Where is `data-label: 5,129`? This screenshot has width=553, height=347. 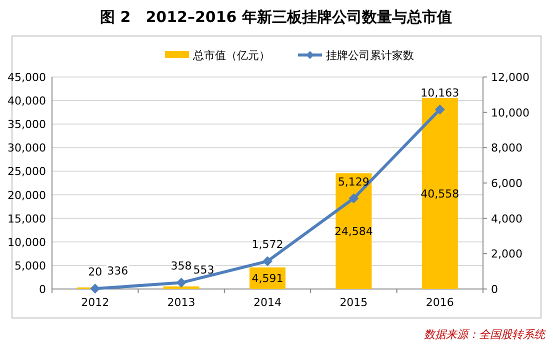 data-label: 5,129 is located at coordinates (354, 181).